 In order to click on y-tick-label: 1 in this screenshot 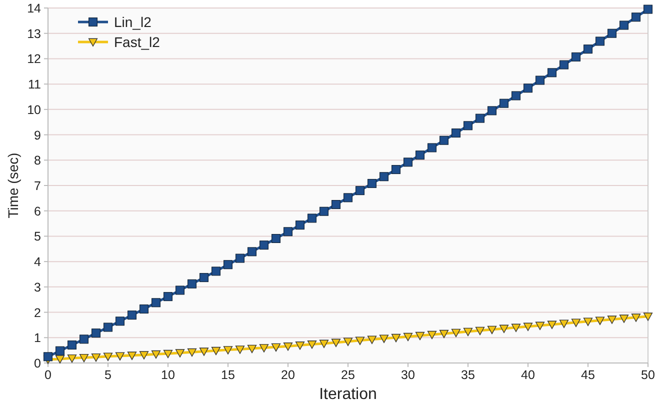, I will do `click(38, 338)`.